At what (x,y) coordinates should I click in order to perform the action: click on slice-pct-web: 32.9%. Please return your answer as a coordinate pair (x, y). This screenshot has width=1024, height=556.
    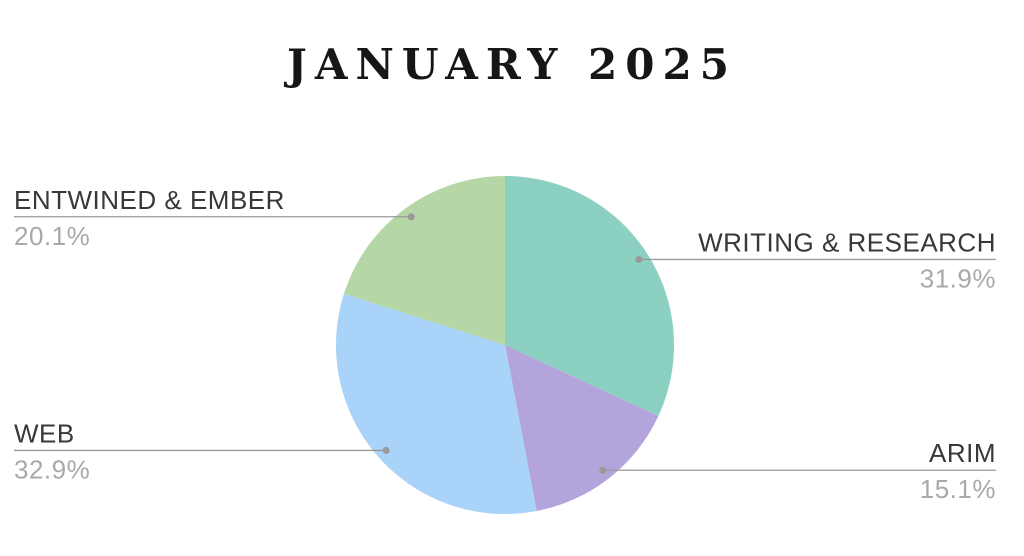
    Looking at the image, I should click on (52, 469).